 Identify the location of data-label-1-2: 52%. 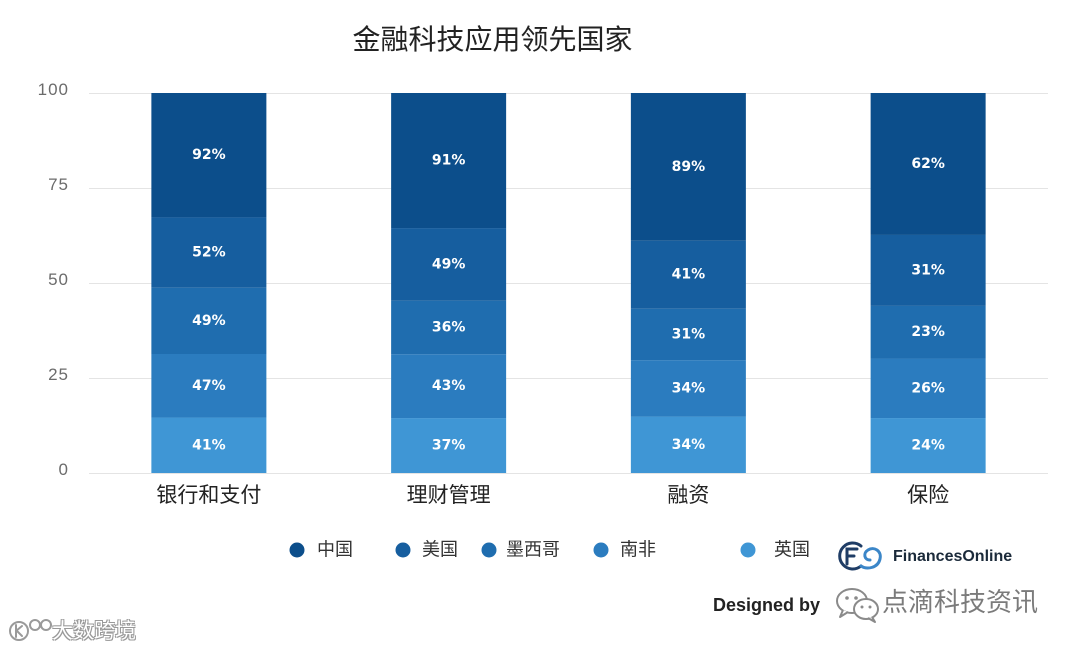
(209, 253).